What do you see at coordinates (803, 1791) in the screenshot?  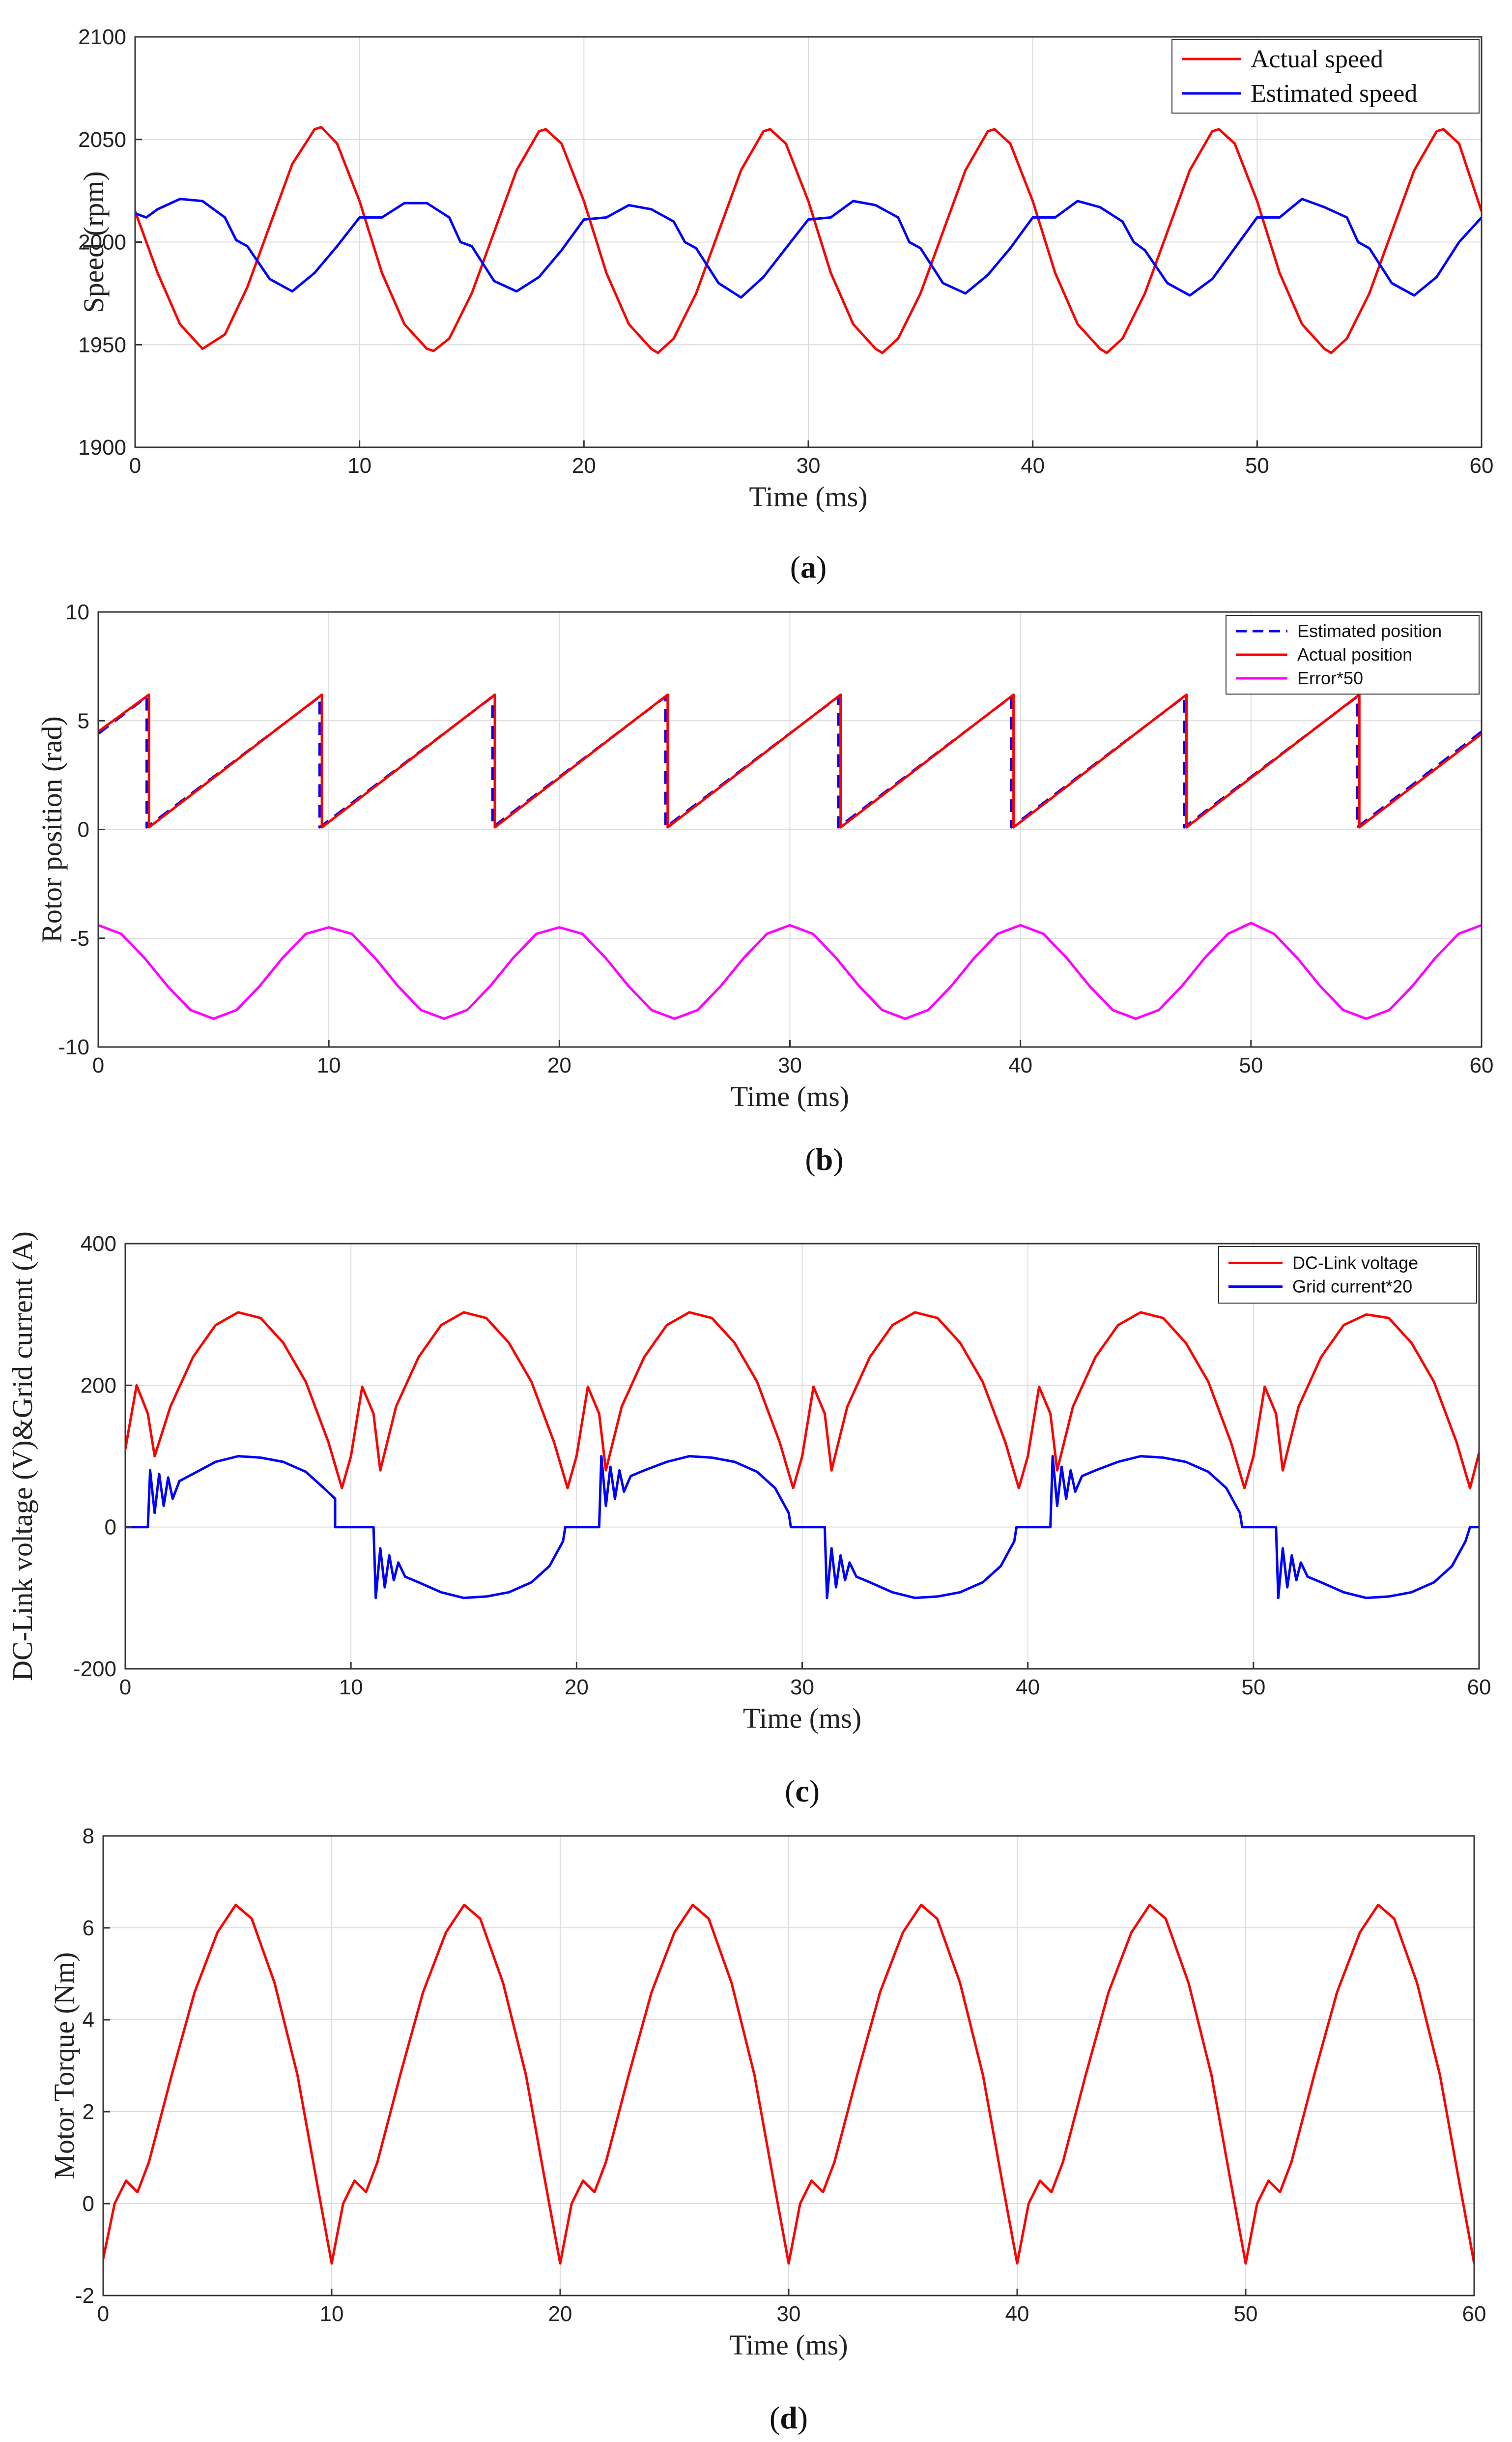 I see `panel-caption: (c)` at bounding box center [803, 1791].